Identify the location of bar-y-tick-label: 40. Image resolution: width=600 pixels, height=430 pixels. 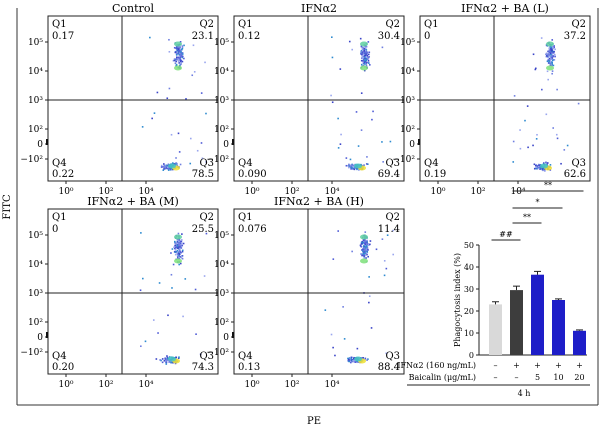
(469, 267).